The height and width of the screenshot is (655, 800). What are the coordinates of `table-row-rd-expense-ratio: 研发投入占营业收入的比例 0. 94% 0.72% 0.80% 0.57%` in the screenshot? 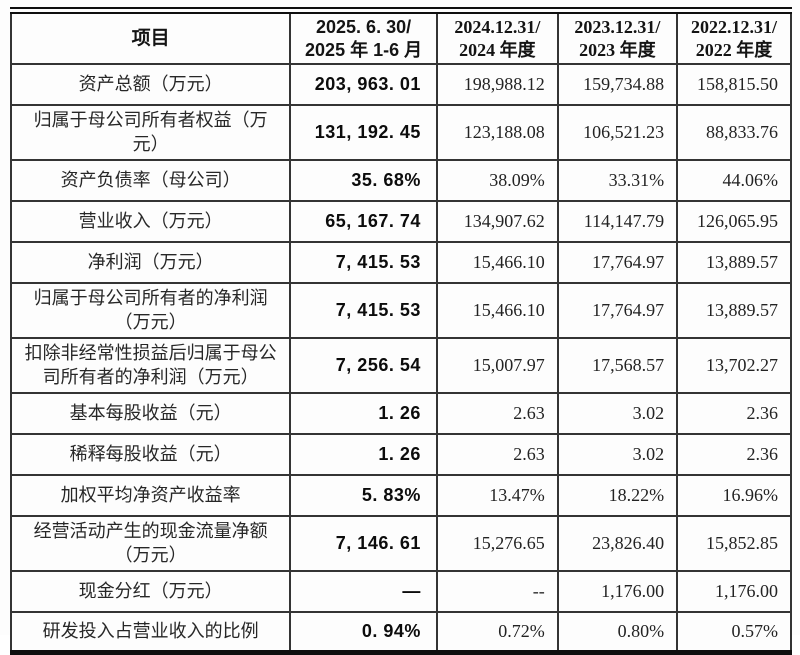 It's located at (400, 632).